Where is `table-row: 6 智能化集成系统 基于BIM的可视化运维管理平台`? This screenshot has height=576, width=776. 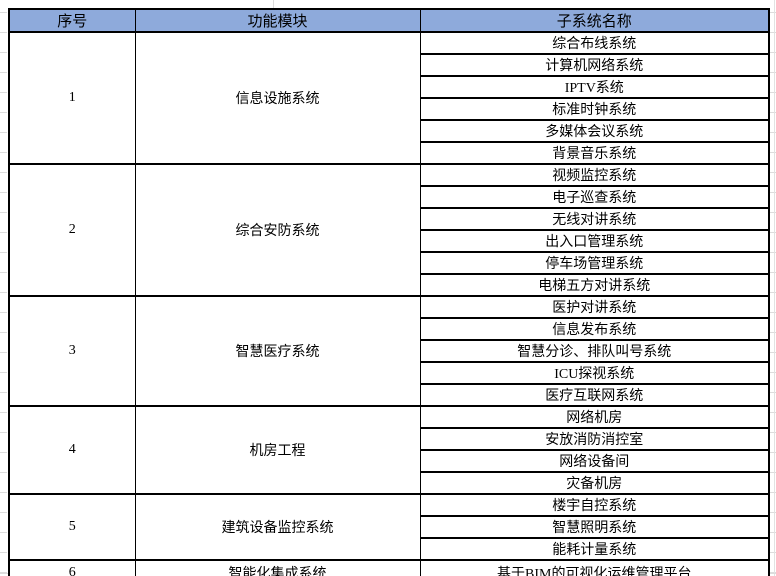 table-row: 6 智能化集成系统 基于BIM的可视化运维管理平台 is located at coordinates (389, 567).